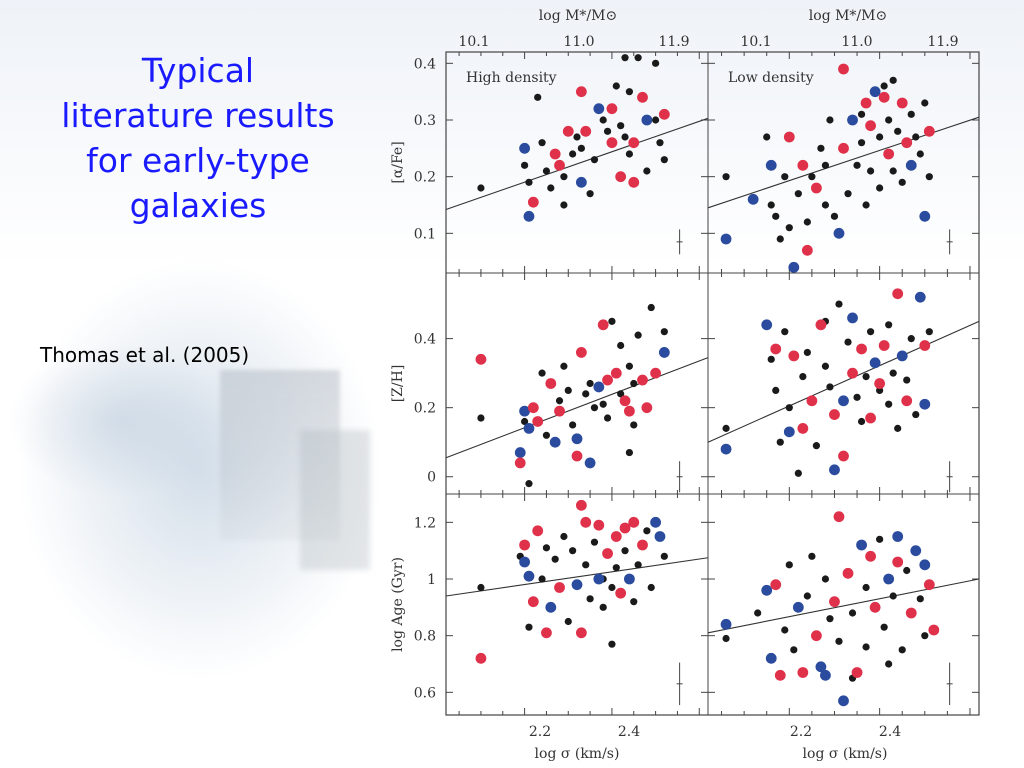 This screenshot has width=1024, height=768. I want to click on y-tick-label: 0.3, so click(425, 121).